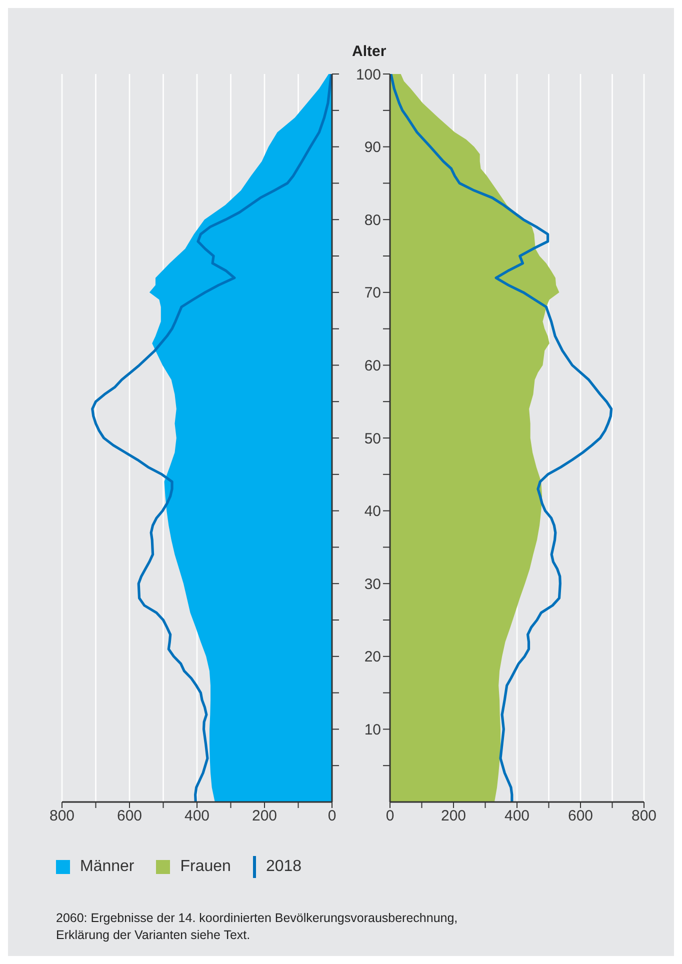  I want to click on y-tick-label: 100, so click(368, 75).